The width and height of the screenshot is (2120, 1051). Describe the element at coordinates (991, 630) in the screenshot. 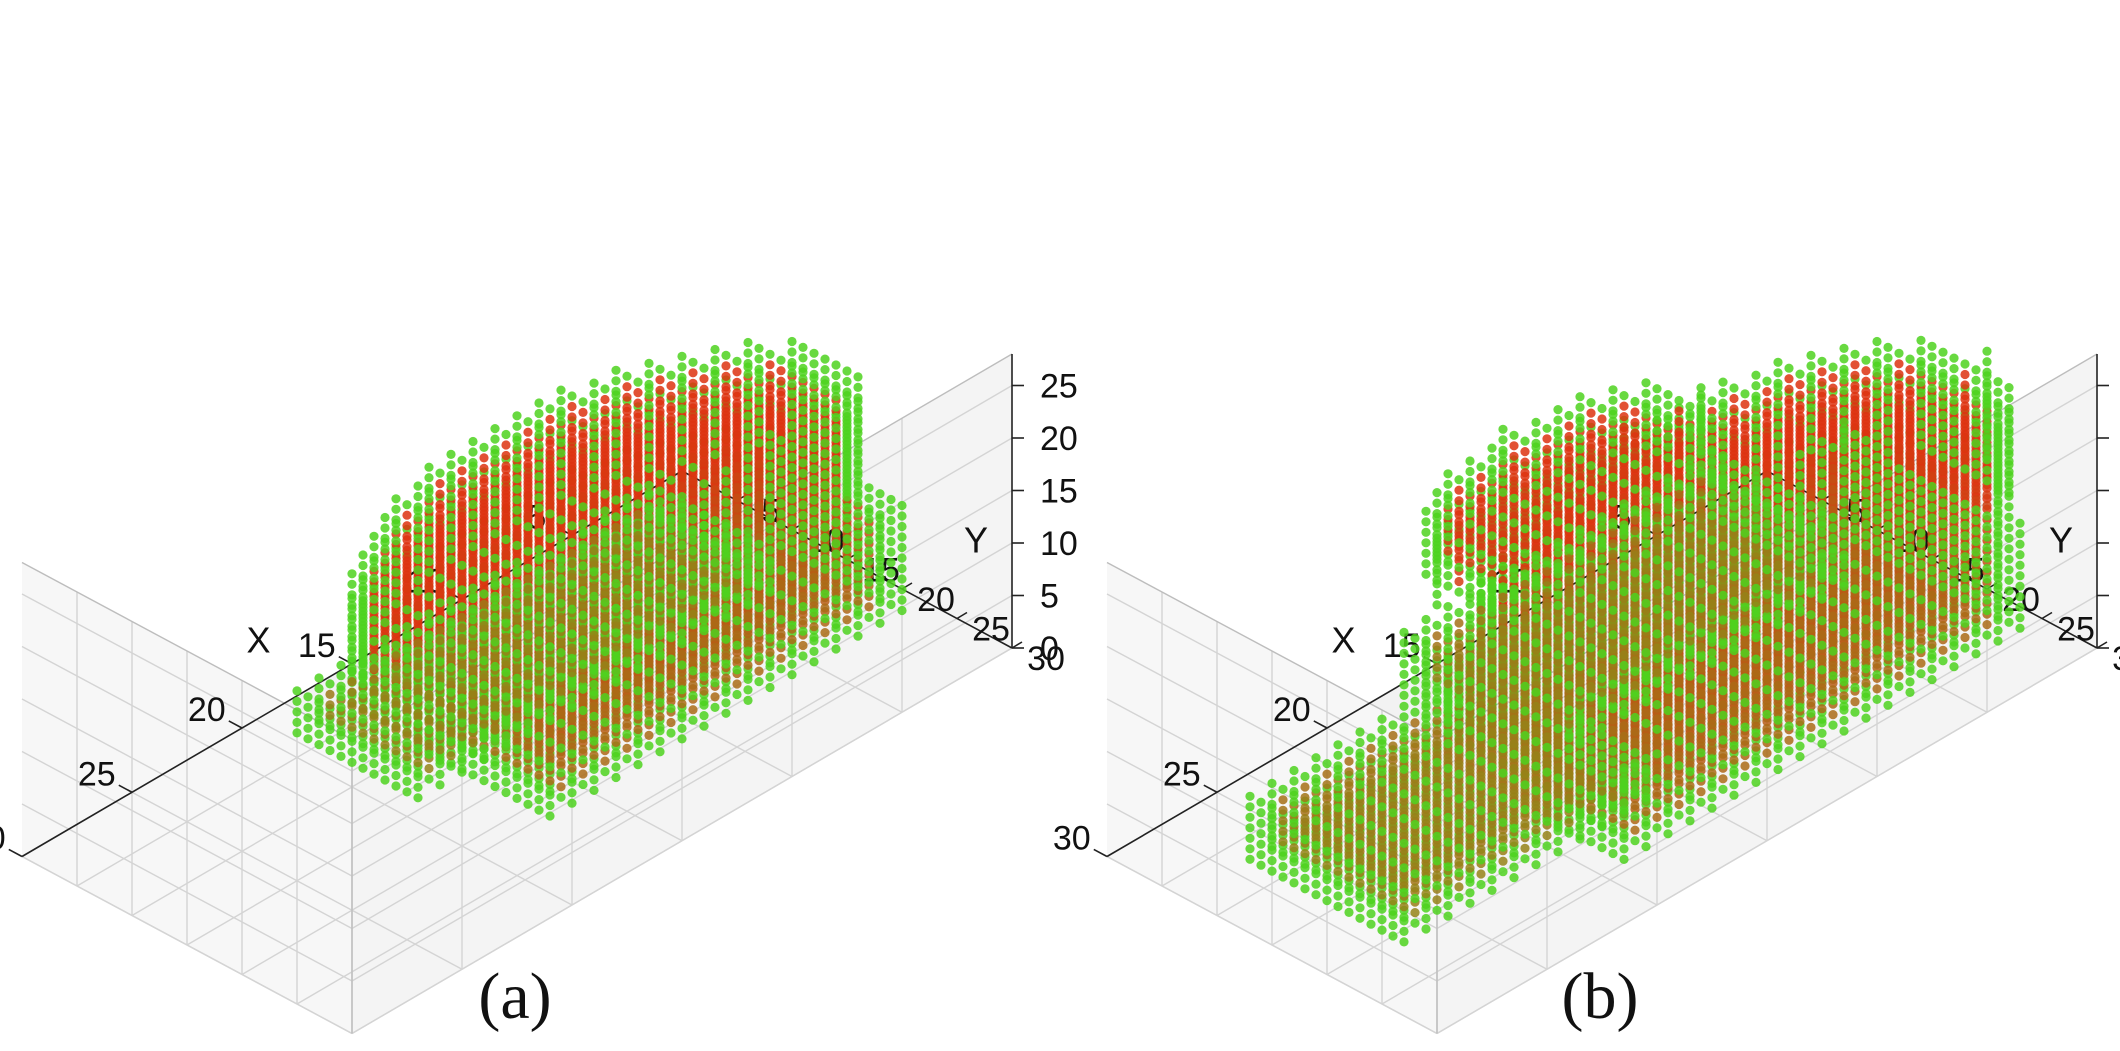

I see `y-tick-label: 25` at that location.